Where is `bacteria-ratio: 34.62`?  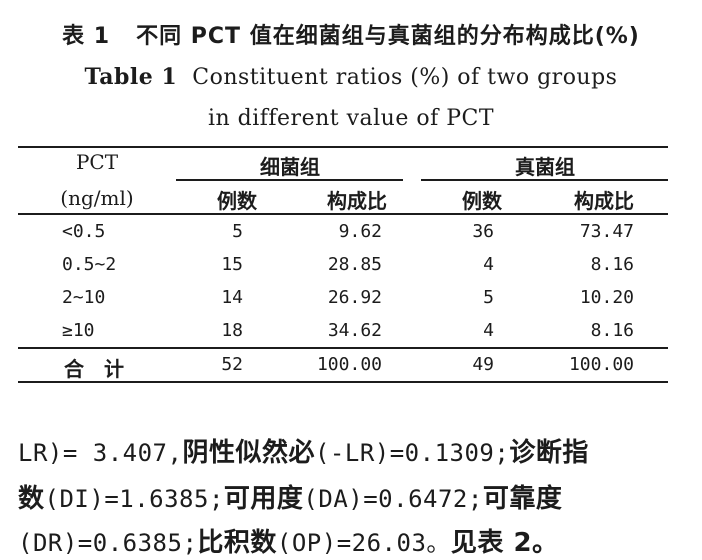
bacteria-ratio: 34.62 is located at coordinates (354, 330).